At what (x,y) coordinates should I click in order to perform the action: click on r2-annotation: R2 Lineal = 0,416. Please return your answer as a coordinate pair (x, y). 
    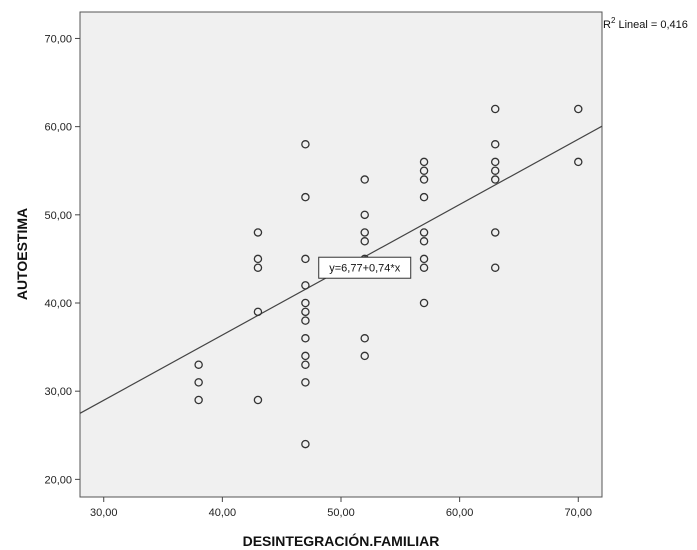
    Looking at the image, I should click on (645, 23).